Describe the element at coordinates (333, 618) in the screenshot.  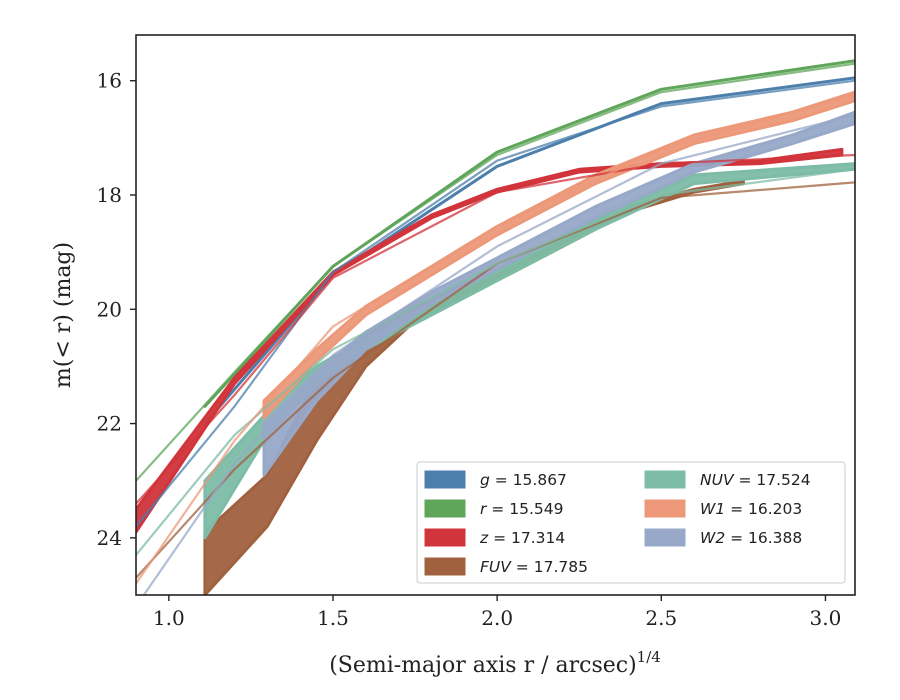
I see `x-tick-label: 1.5` at that location.